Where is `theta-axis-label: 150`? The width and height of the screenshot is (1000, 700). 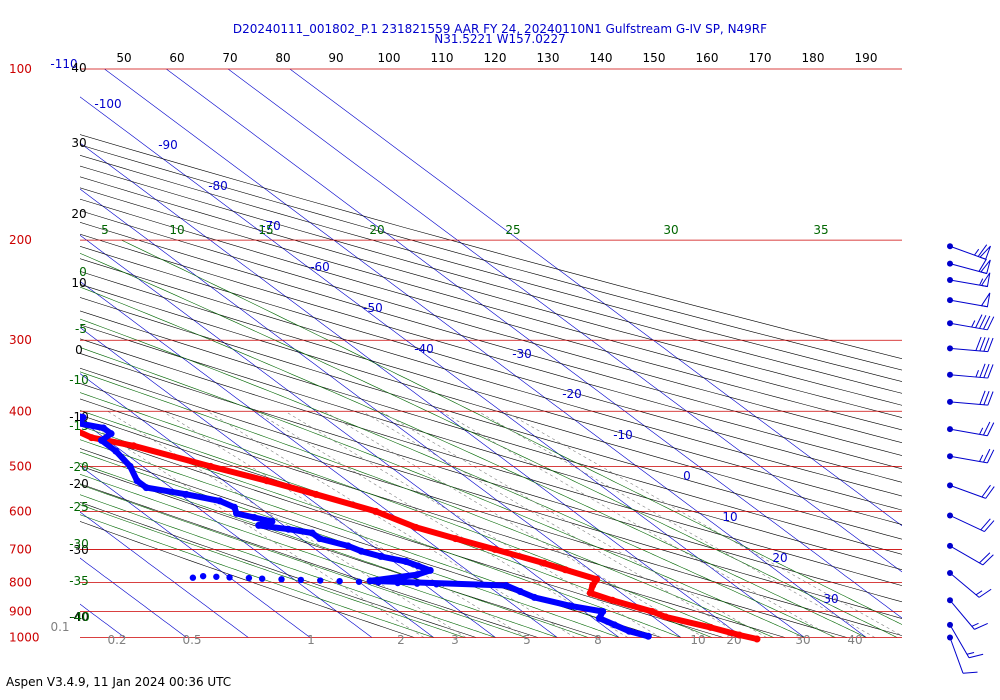 theta-axis-label: 150 is located at coordinates (654, 58).